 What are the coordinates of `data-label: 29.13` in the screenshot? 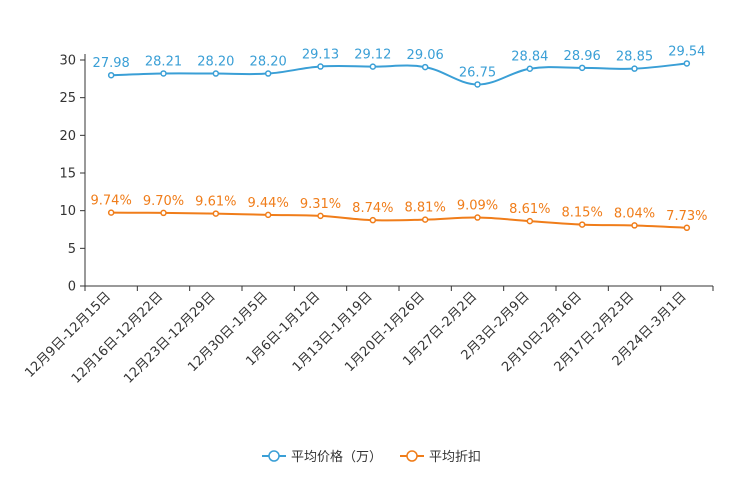 It's located at (320, 55).